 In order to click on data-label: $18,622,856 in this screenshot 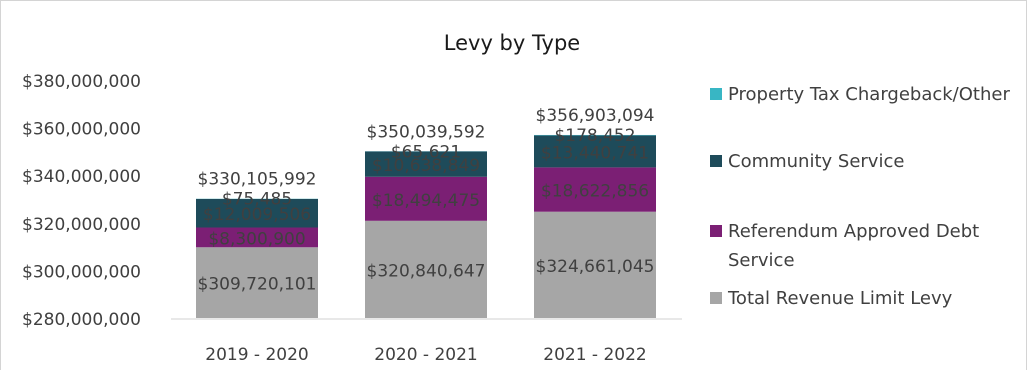, I will do `click(595, 192)`.